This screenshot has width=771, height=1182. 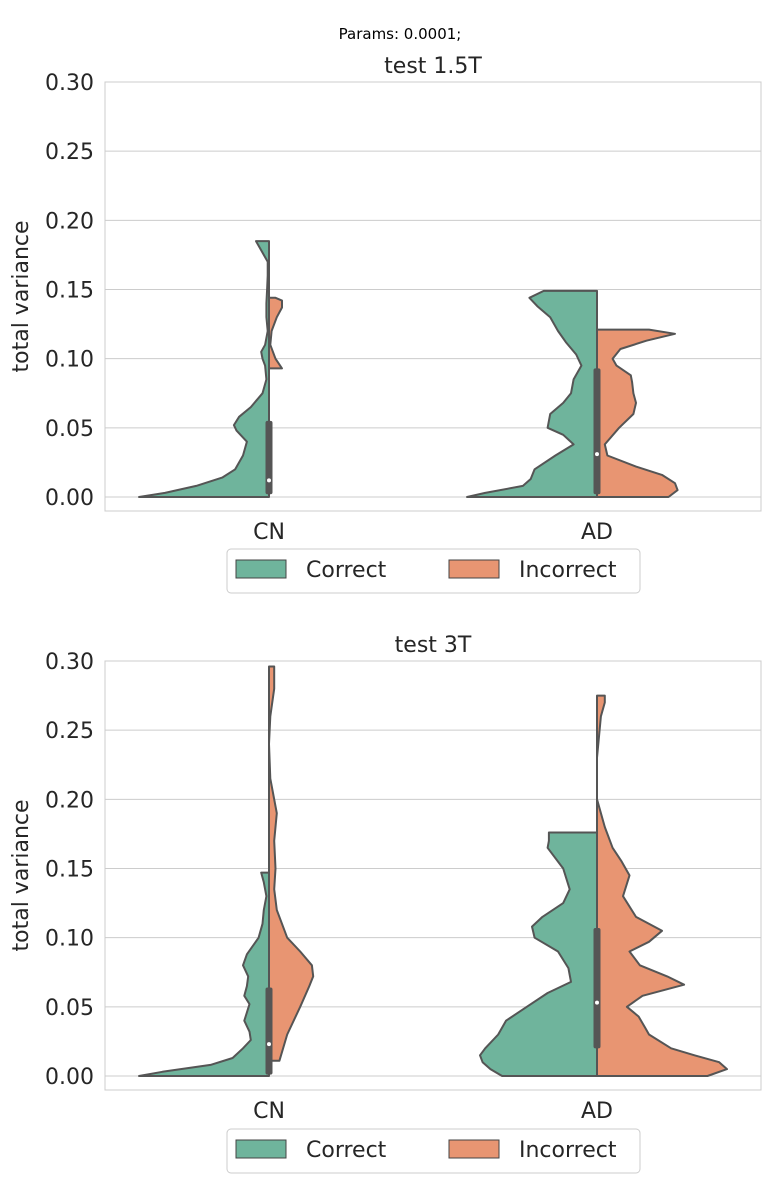 What do you see at coordinates (400, 34) in the screenshot?
I see `figure-suptitle: Params: 0.0001;` at bounding box center [400, 34].